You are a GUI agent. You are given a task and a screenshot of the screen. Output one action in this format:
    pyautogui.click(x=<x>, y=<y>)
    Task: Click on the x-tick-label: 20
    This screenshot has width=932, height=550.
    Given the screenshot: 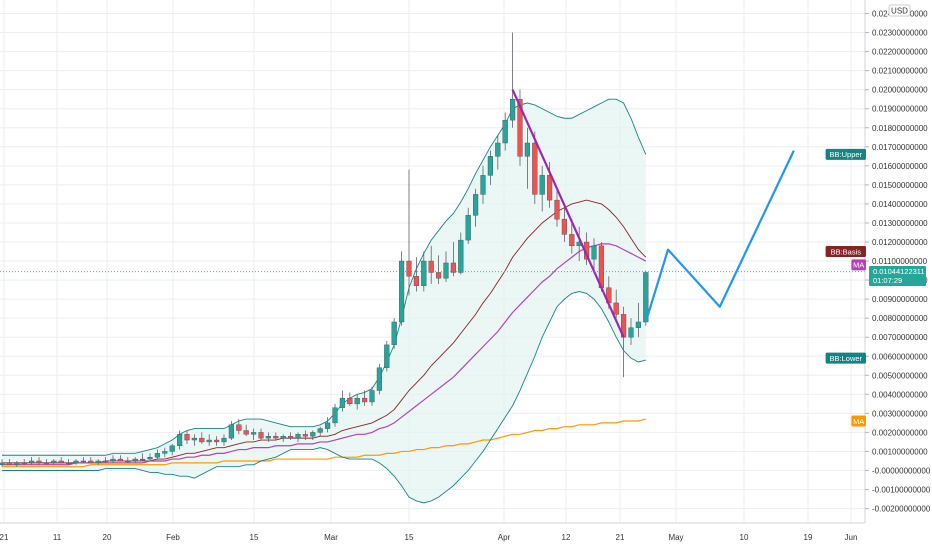 What is the action you would take?
    pyautogui.click(x=107, y=537)
    